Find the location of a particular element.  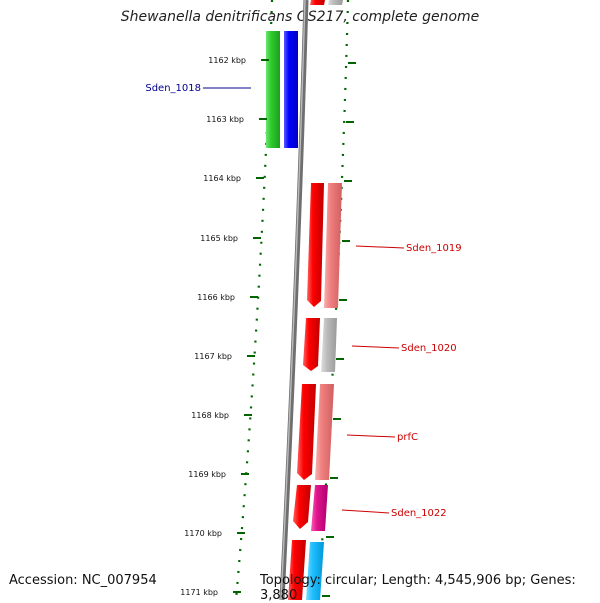

sden1022-leader is located at coordinates (365, 511).